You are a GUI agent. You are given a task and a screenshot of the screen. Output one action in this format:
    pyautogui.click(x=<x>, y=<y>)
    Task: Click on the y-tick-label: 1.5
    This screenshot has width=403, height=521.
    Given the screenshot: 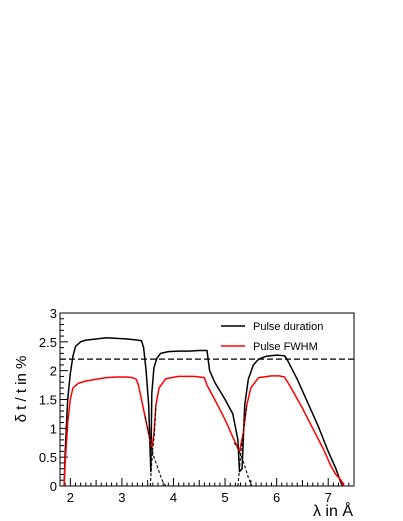 What is the action you would take?
    pyautogui.click(x=48, y=400)
    